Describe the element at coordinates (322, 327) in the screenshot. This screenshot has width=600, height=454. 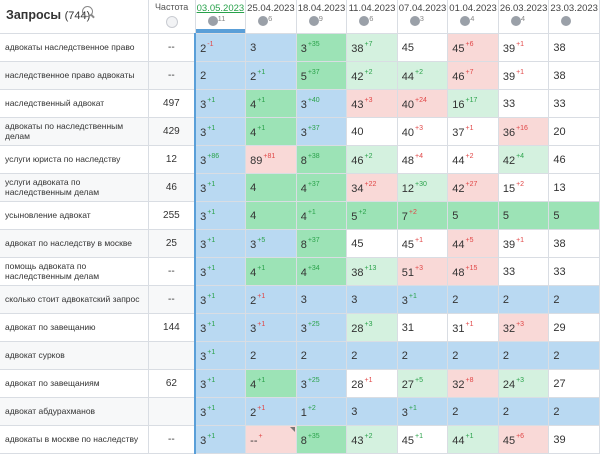
I see `position-cell: 3+25` at that location.